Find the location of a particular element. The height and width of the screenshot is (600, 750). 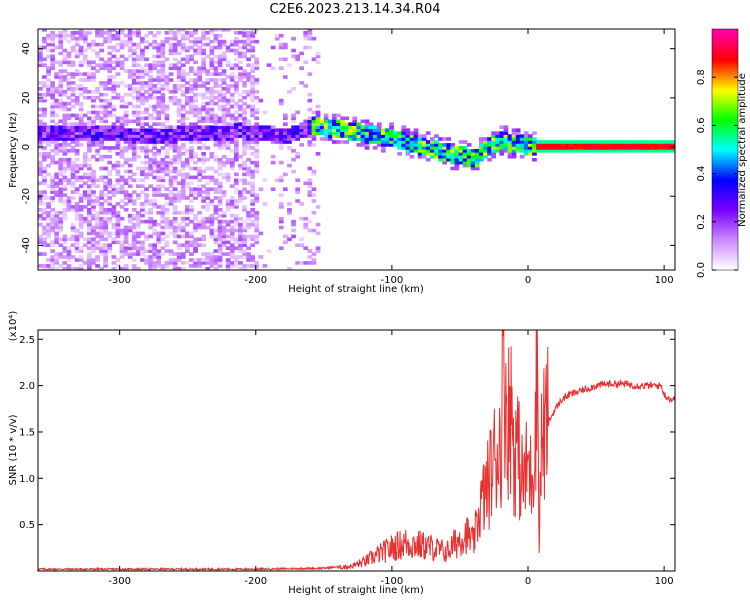

colorbar-ticks: 0.00.20.40.60.8 is located at coordinates (717, 173).